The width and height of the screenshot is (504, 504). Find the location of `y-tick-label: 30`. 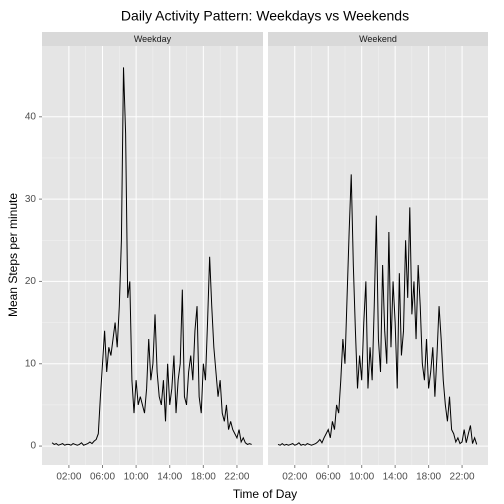

y-tick-label: 30 is located at coordinates (31, 199).